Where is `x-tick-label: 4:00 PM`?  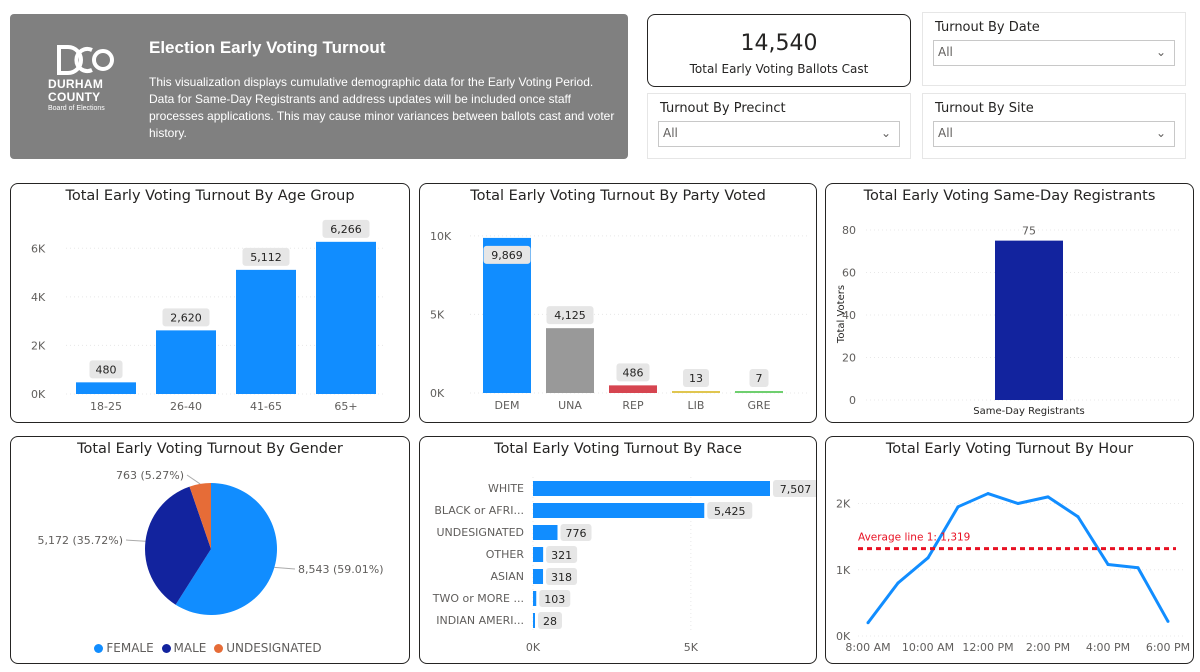 x-tick-label: 4:00 PM is located at coordinates (1108, 647).